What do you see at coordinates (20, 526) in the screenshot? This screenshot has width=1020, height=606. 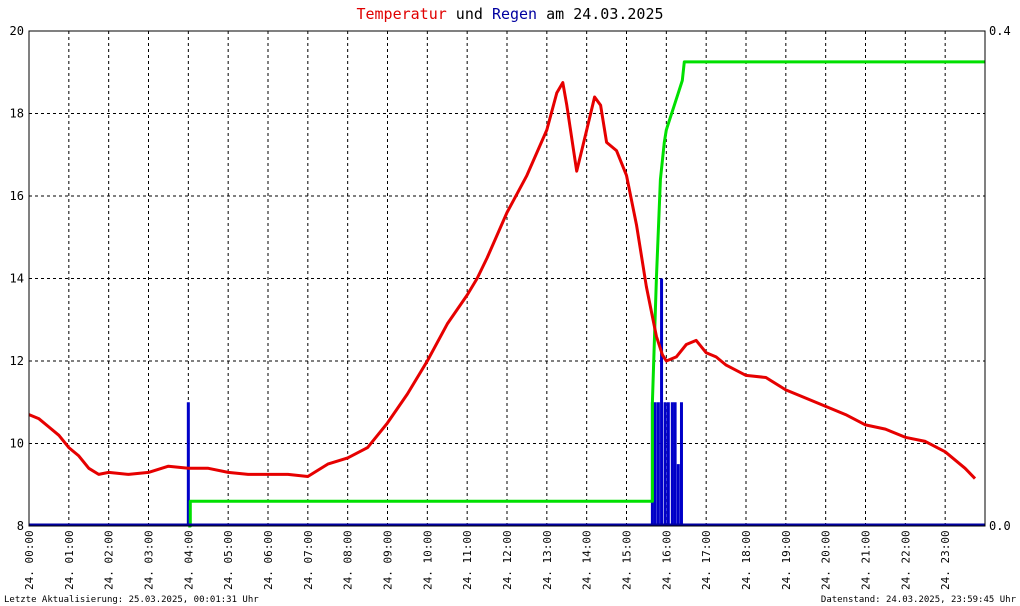 I see `y-left-tick-label: 8` at bounding box center [20, 526].